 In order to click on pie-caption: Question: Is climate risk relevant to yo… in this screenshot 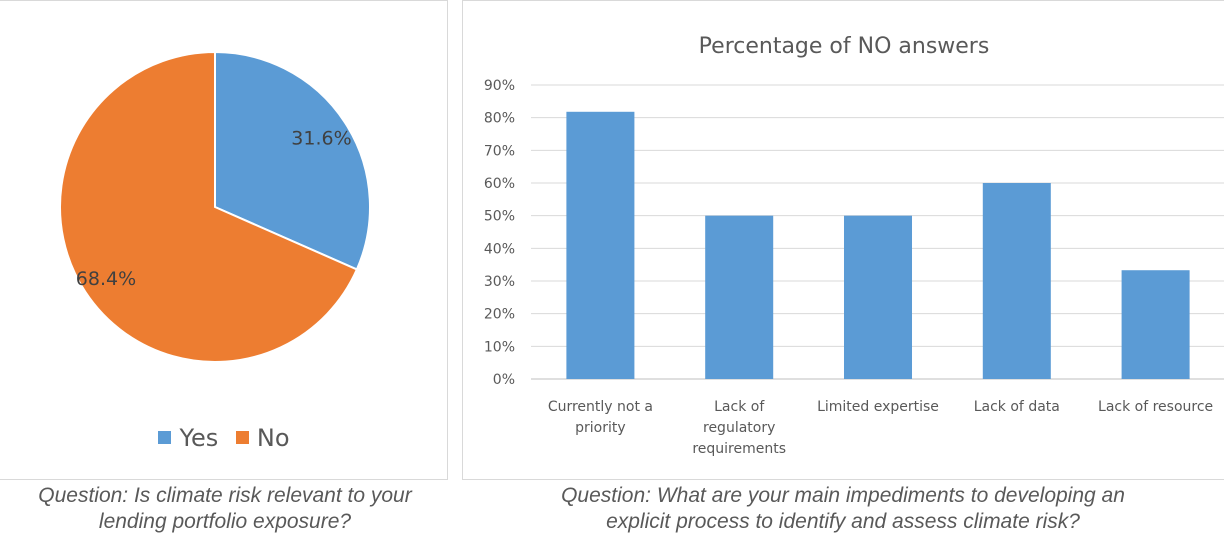, I will do `click(225, 509)`.